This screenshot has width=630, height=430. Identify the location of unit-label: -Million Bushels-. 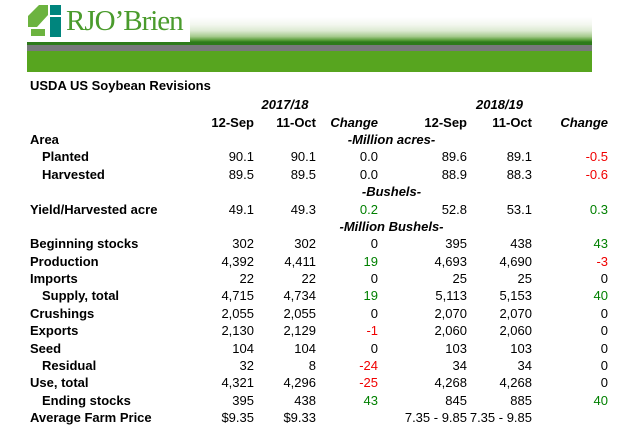
(391, 226).